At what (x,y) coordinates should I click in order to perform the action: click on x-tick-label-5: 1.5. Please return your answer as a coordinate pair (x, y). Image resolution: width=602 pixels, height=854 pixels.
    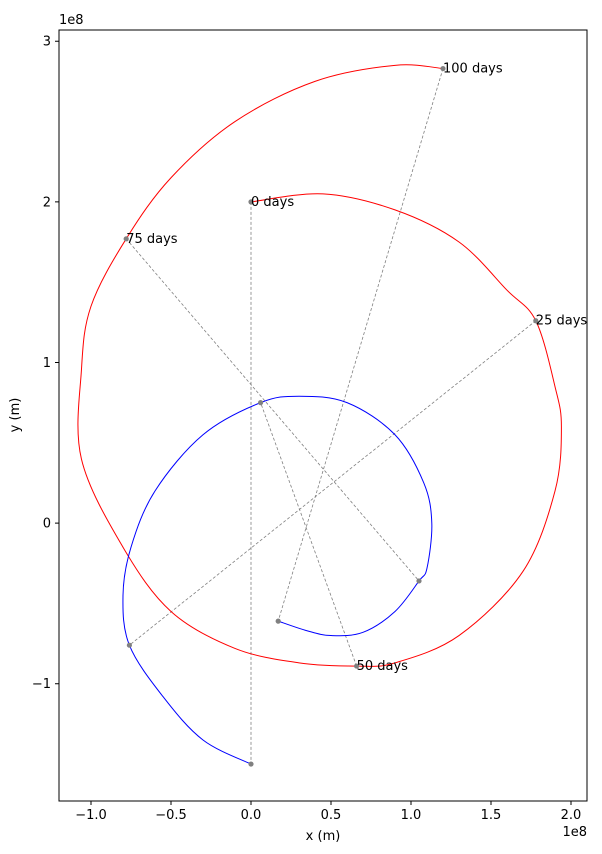
    Looking at the image, I should click on (491, 815).